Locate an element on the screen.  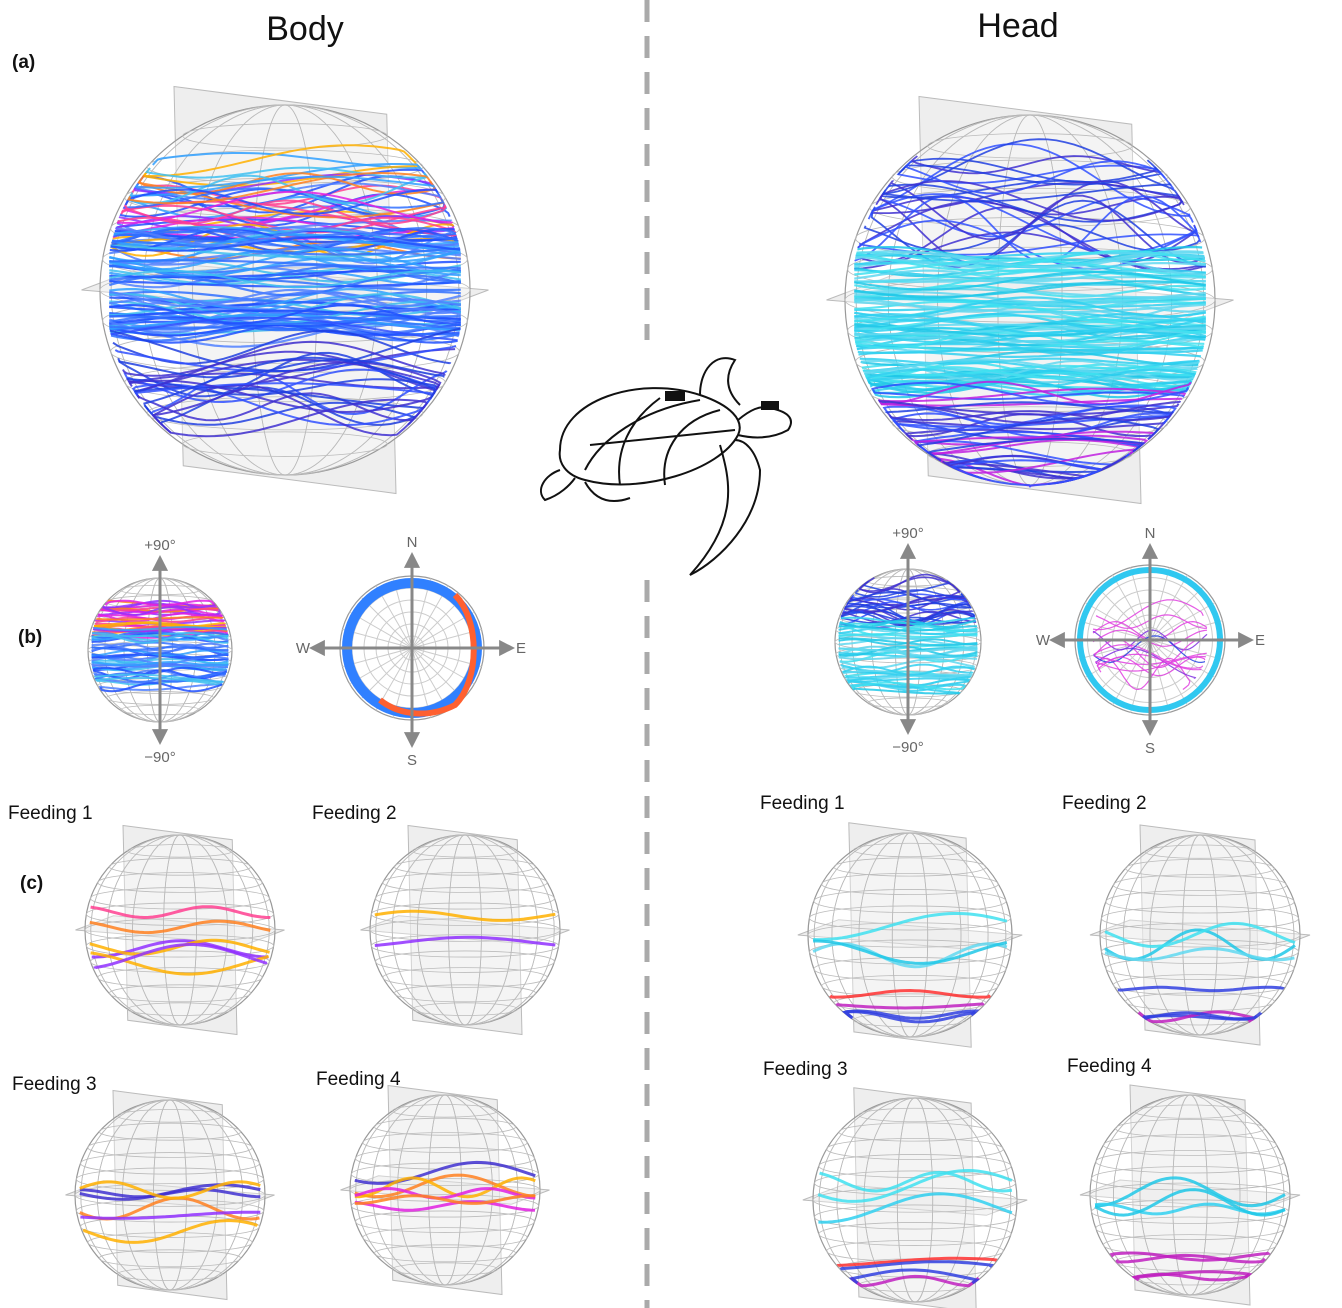
pitch-label: −90° is located at coordinates (907, 747).